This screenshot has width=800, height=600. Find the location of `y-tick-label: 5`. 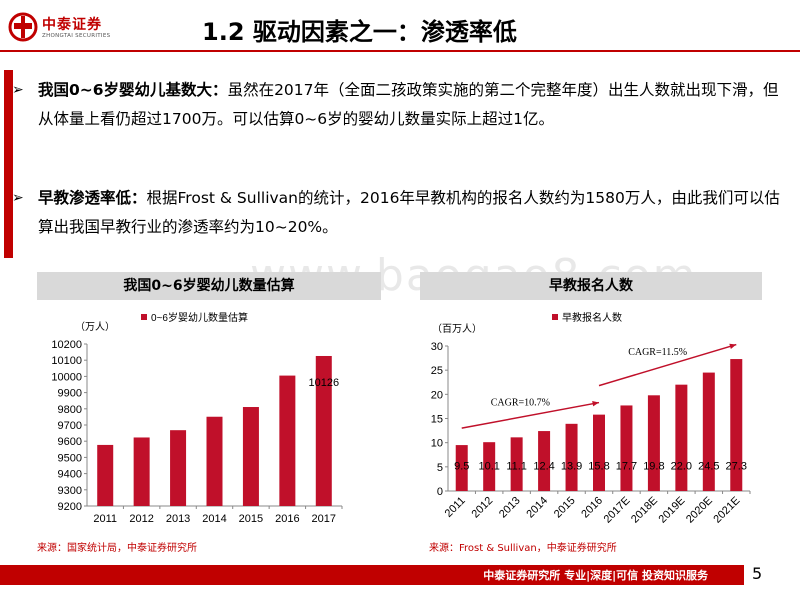

y-tick-label: 5 is located at coordinates (440, 468).